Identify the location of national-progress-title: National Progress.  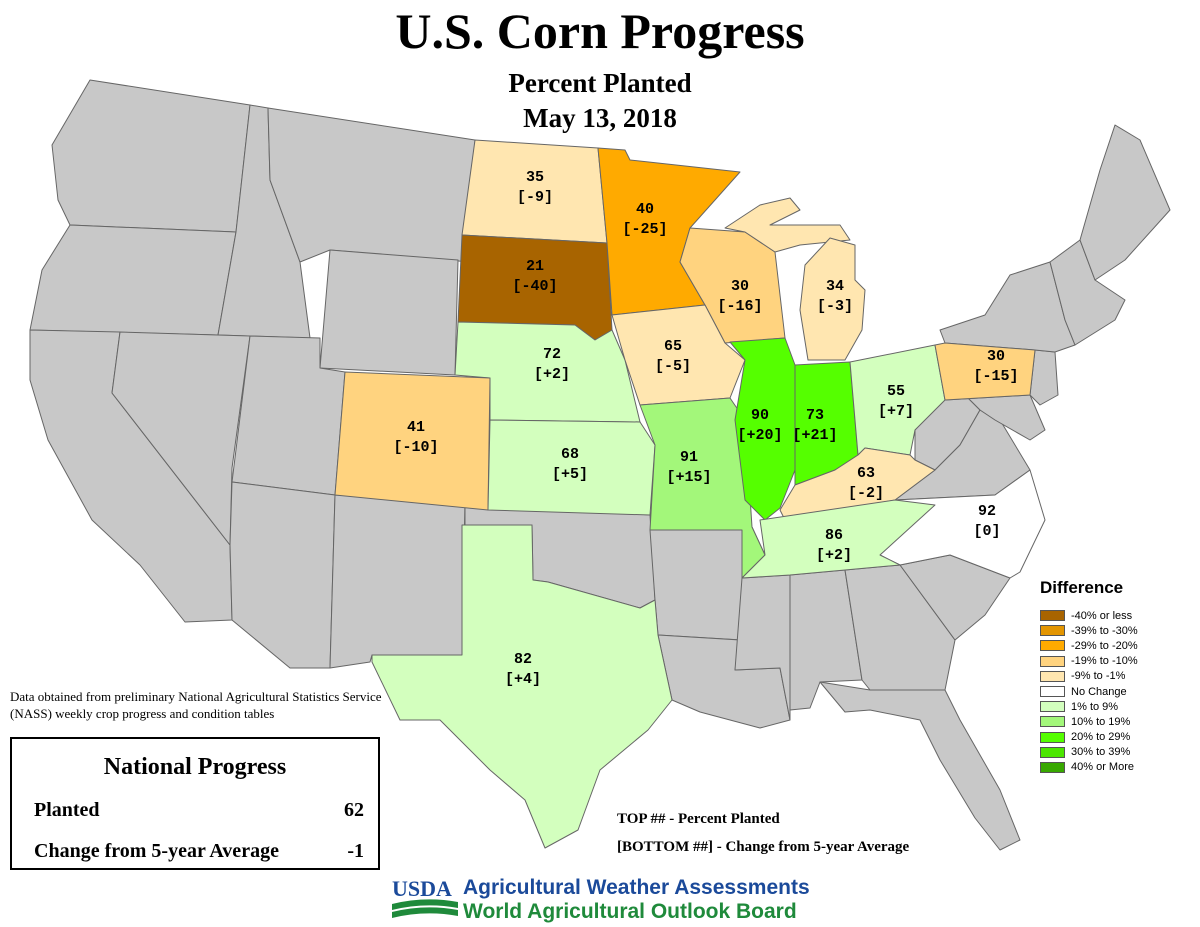
(195, 767).